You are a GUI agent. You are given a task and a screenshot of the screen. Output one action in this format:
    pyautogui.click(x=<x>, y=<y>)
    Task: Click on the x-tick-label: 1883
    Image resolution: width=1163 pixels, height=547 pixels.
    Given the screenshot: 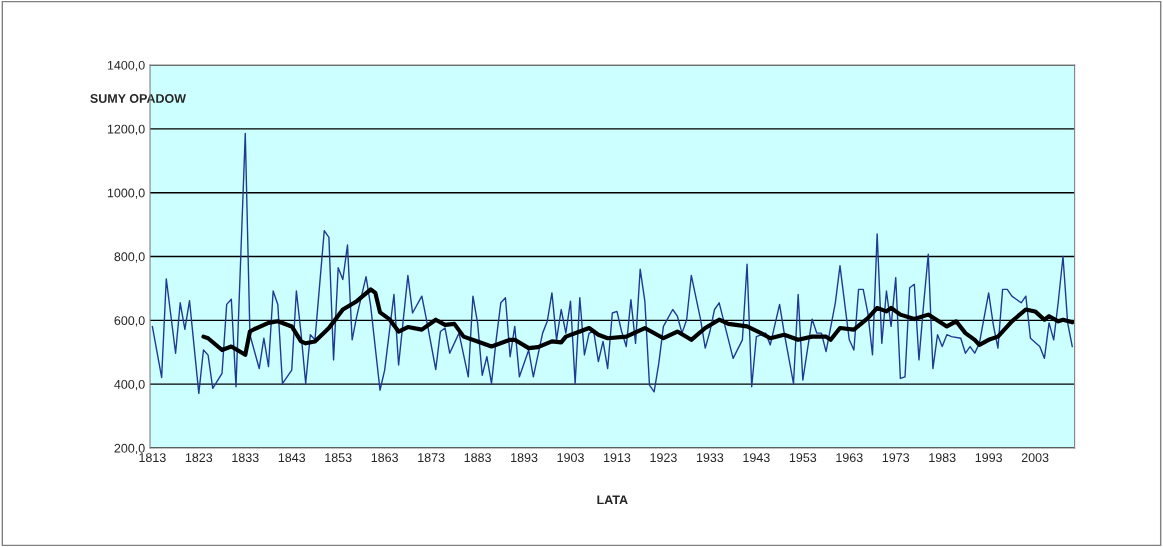 What is the action you would take?
    pyautogui.click(x=477, y=458)
    